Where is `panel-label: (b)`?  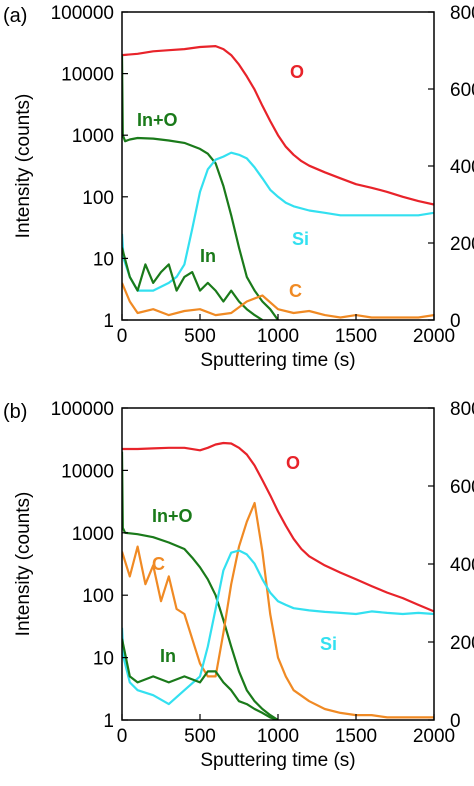
panel-label: (b) is located at coordinates (15, 412).